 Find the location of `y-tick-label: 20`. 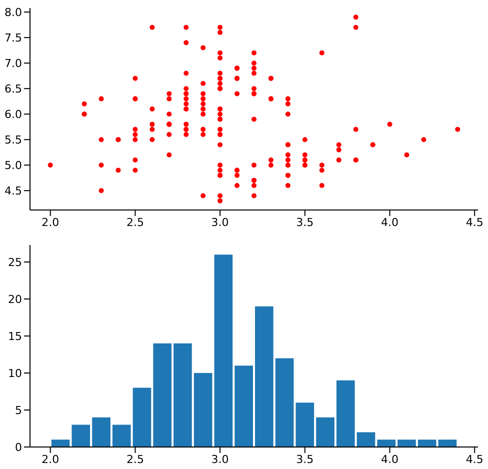

y-tick-label: 20 is located at coordinates (15, 299).